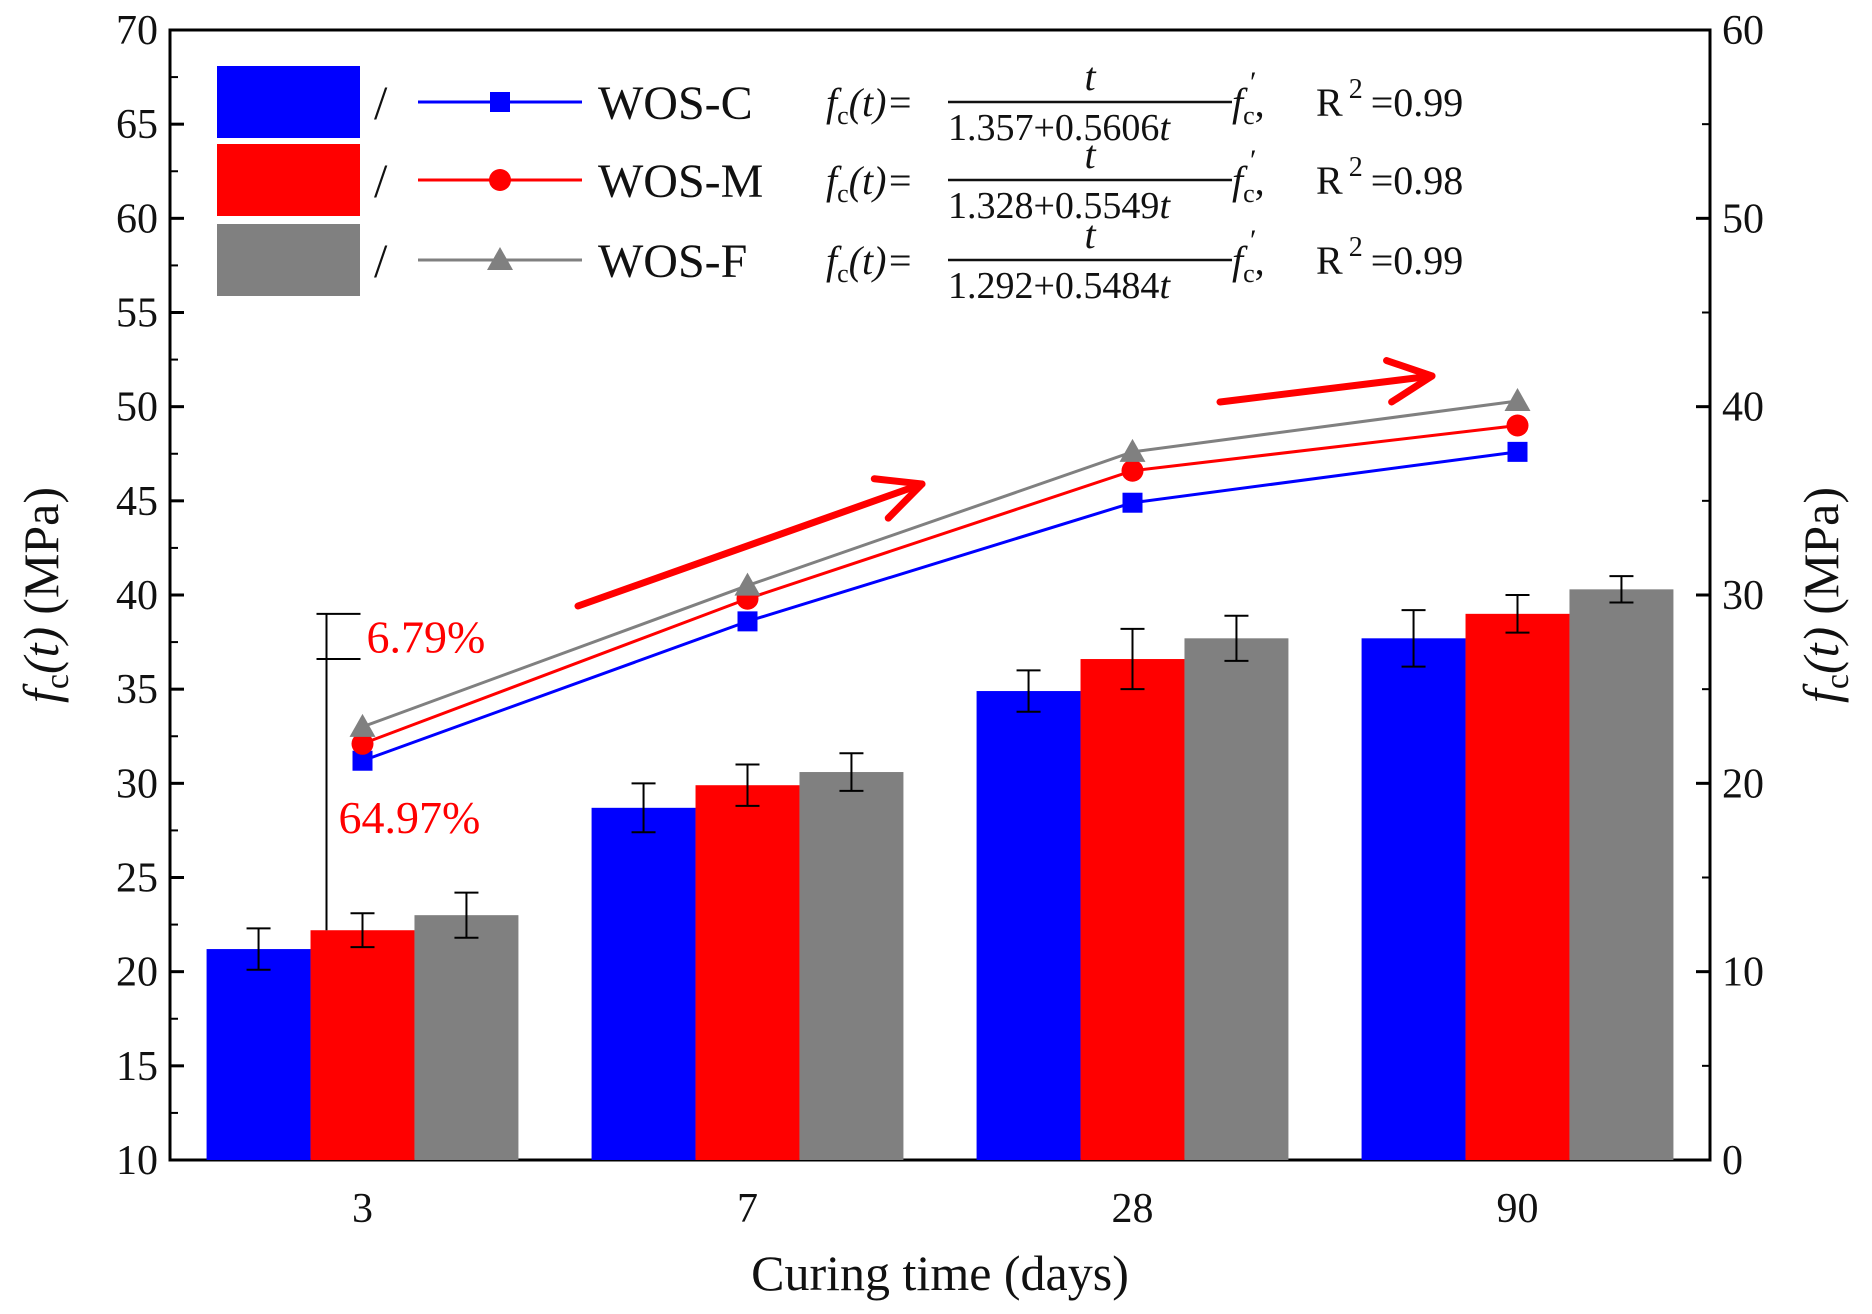  I want to click on x-tick-label: 28, so click(1133, 1209).